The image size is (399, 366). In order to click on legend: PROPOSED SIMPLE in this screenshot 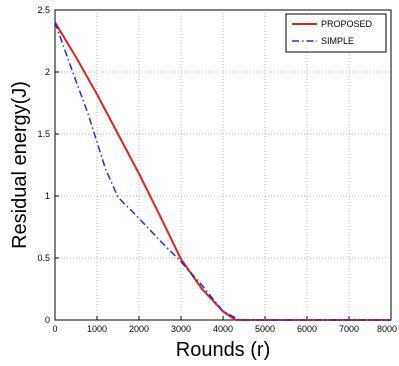, I will do `click(336, 33)`.